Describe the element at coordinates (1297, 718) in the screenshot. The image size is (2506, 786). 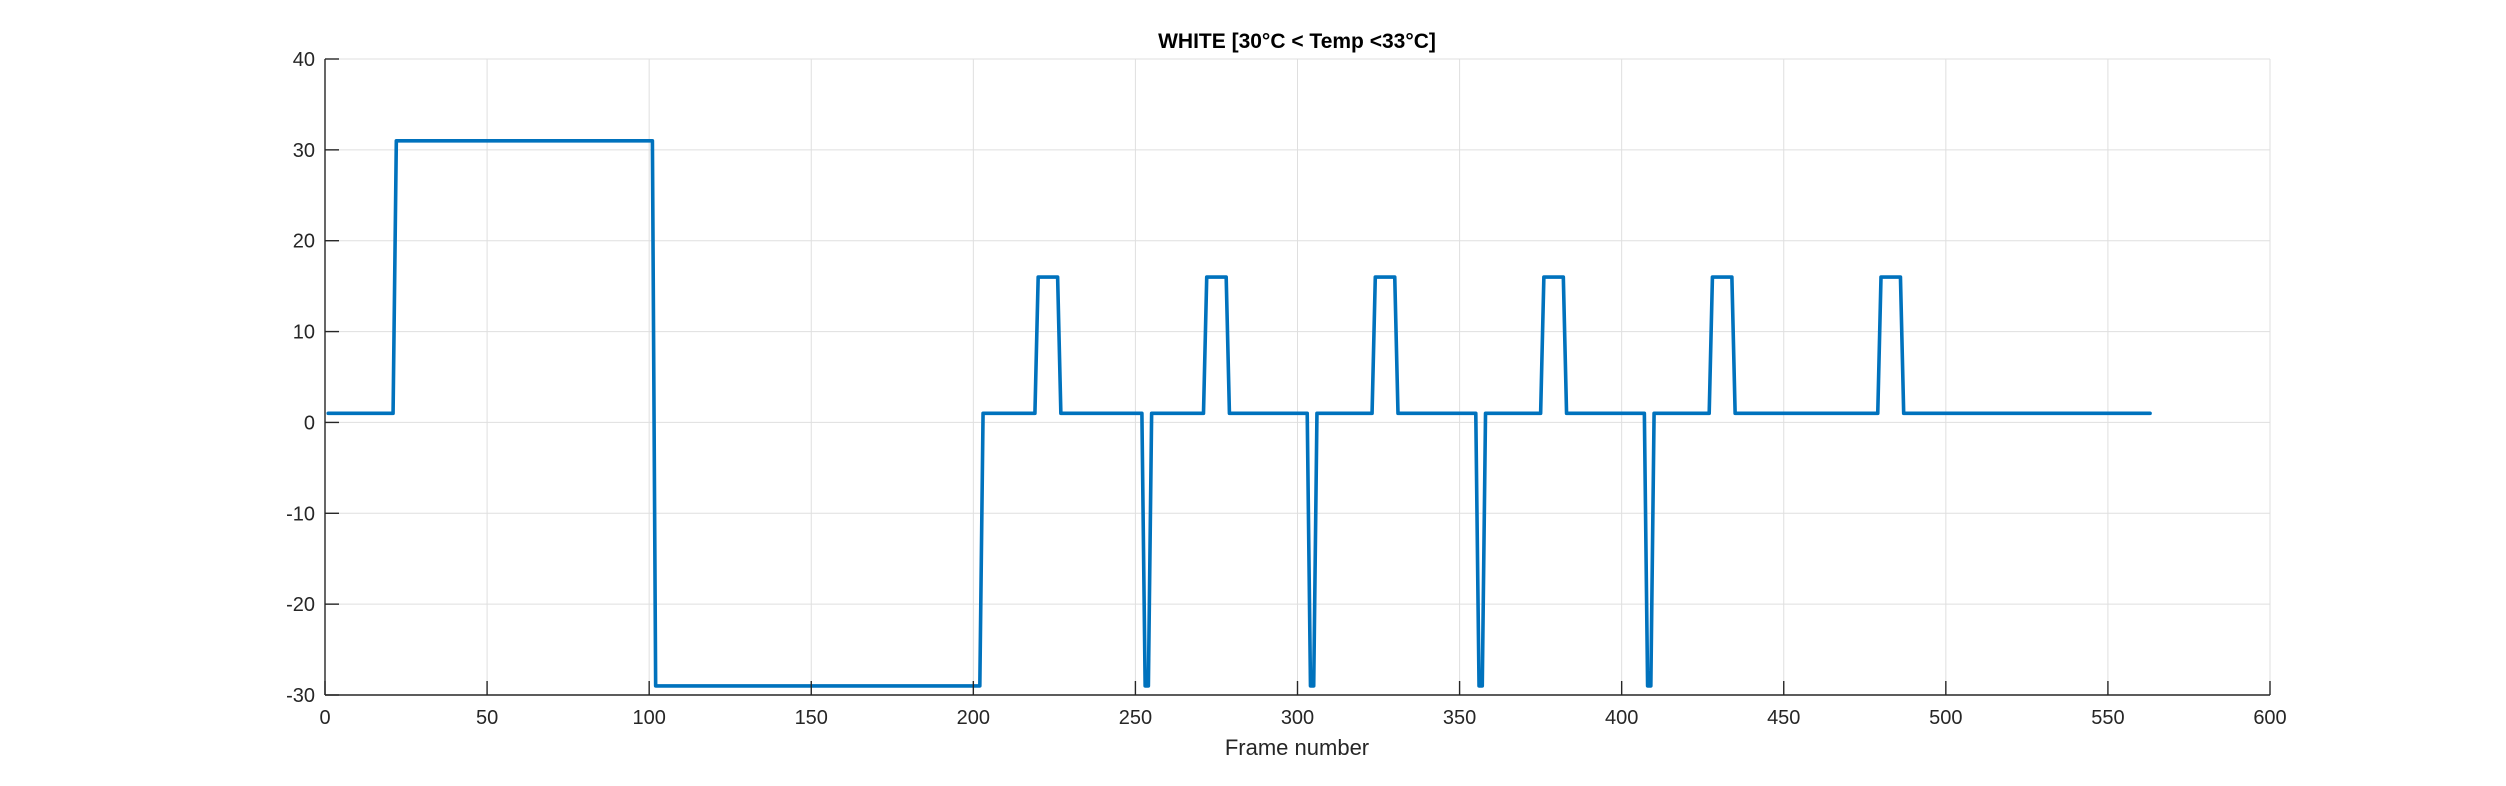
I see `x-tick-label: 300` at that location.